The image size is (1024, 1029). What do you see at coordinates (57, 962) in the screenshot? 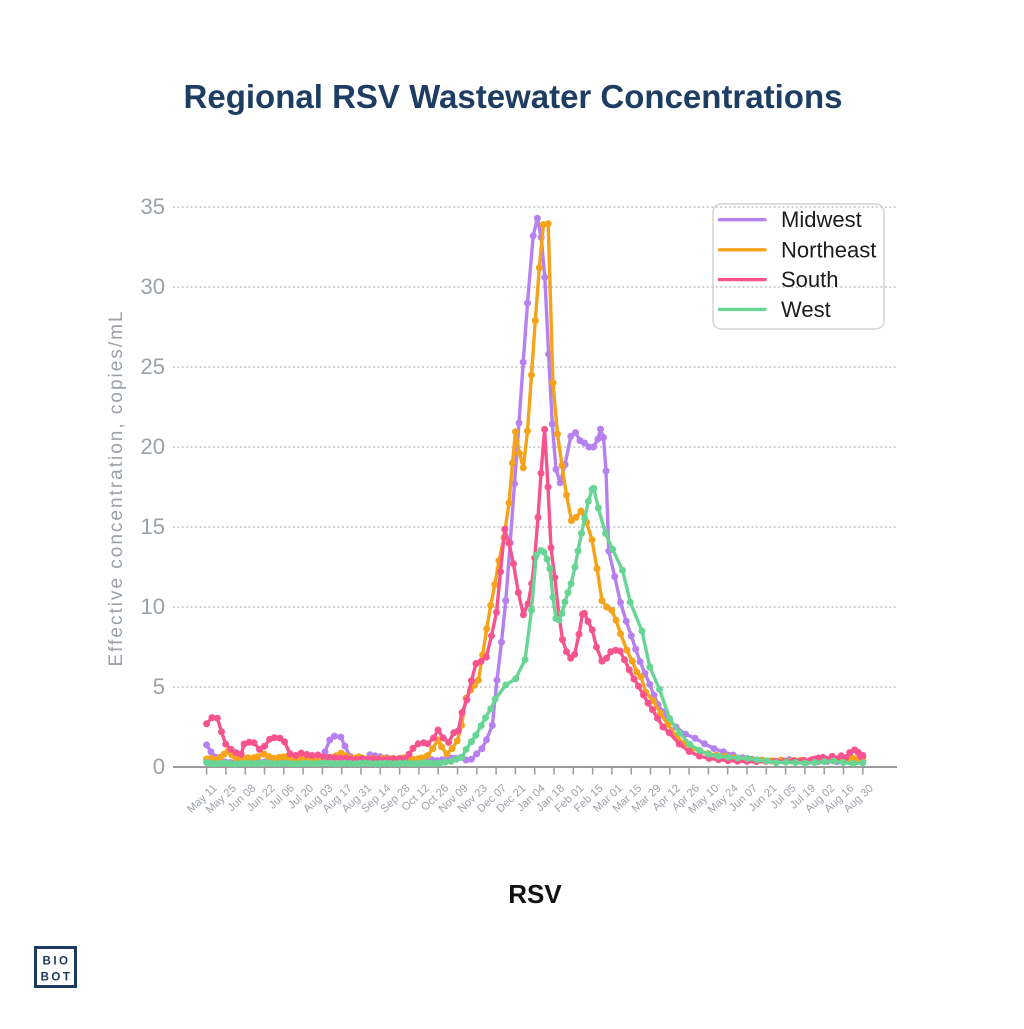
I see `svg-text: BIO` at bounding box center [57, 962].